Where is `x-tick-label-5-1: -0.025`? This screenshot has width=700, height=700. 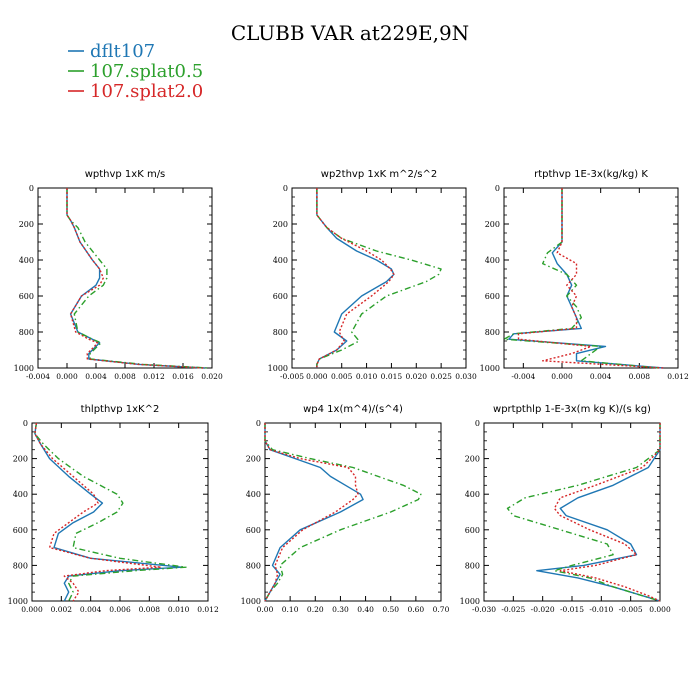 x-tick-label-5-1: -0.025 is located at coordinates (513, 609).